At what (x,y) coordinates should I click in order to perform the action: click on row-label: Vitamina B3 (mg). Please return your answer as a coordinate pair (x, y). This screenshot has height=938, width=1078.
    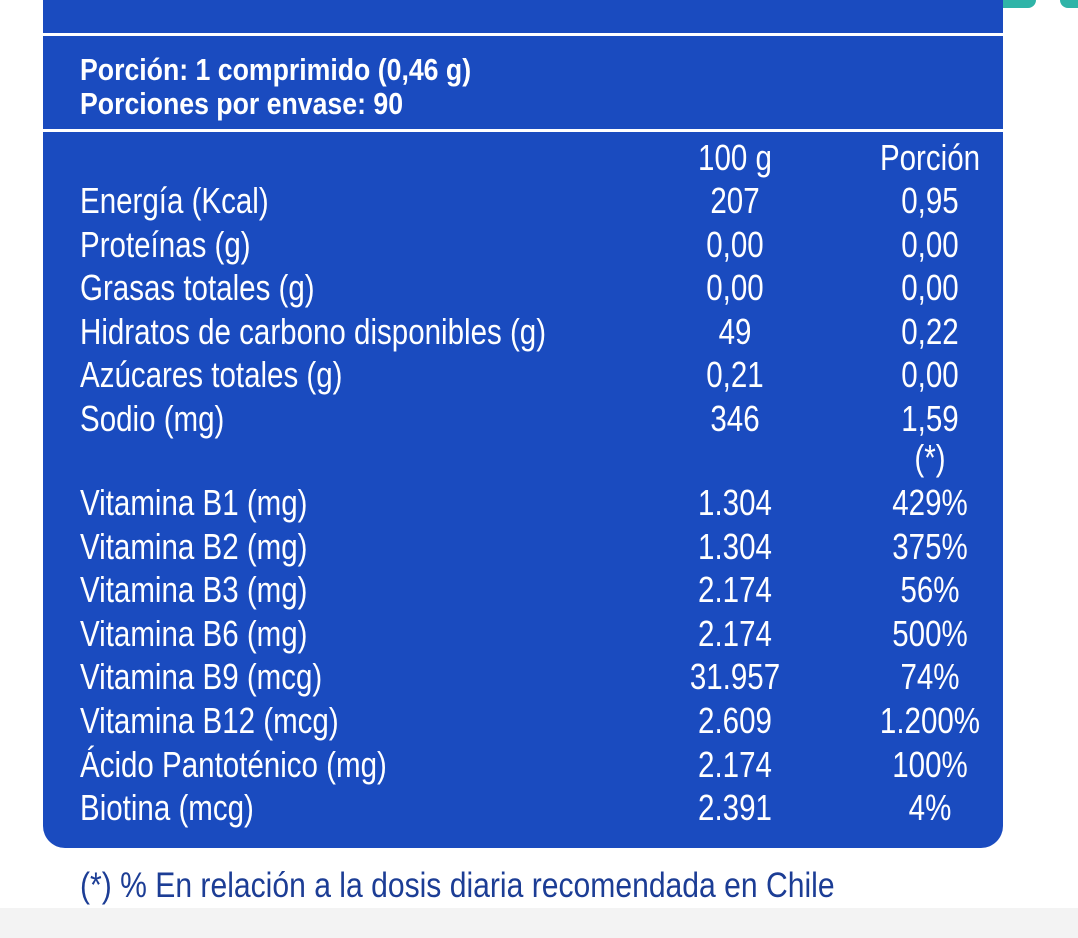
    Looking at the image, I should click on (194, 590).